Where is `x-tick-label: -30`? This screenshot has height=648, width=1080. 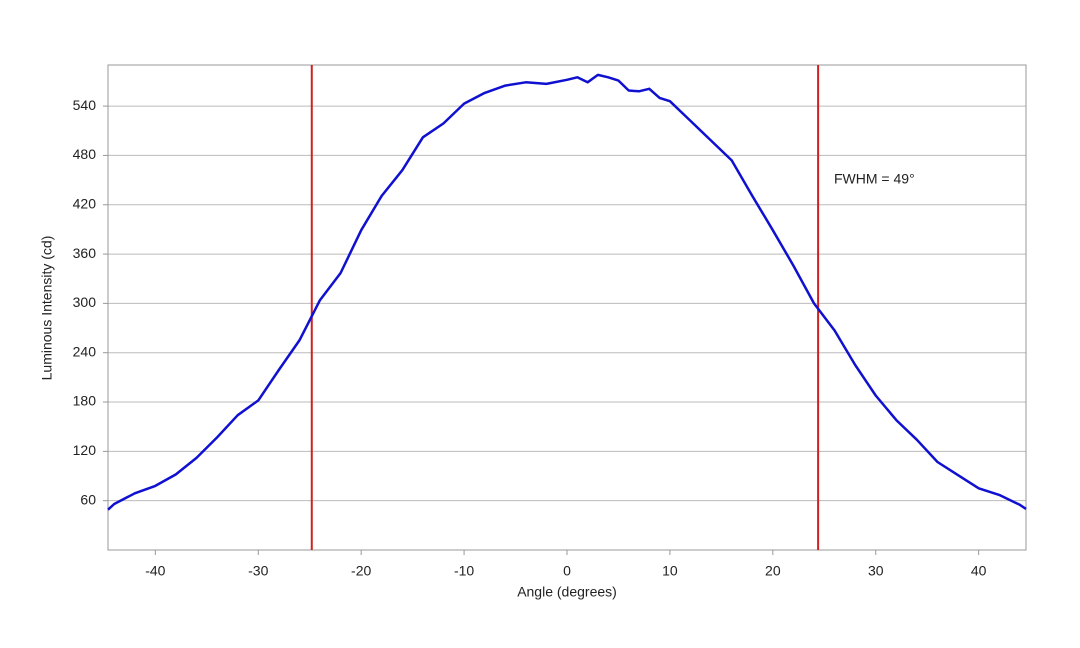
x-tick-label: -30 is located at coordinates (258, 571).